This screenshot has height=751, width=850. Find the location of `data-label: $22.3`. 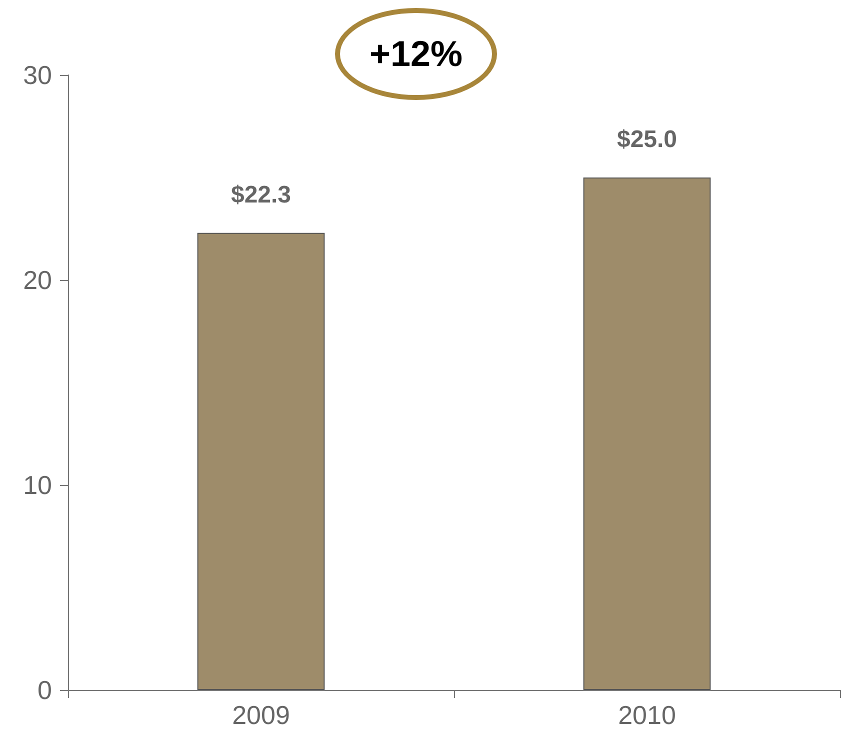

data-label: $22.3 is located at coordinates (261, 194).